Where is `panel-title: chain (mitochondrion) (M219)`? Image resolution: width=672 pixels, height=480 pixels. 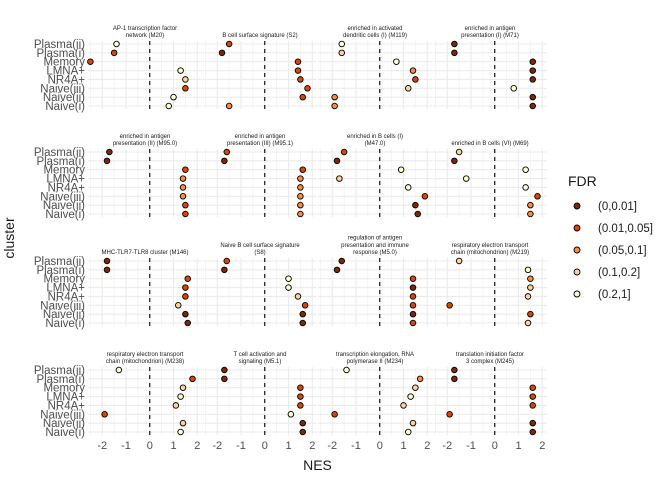
panel-title: chain (mitochondrion) (M219) is located at coordinates (490, 253).